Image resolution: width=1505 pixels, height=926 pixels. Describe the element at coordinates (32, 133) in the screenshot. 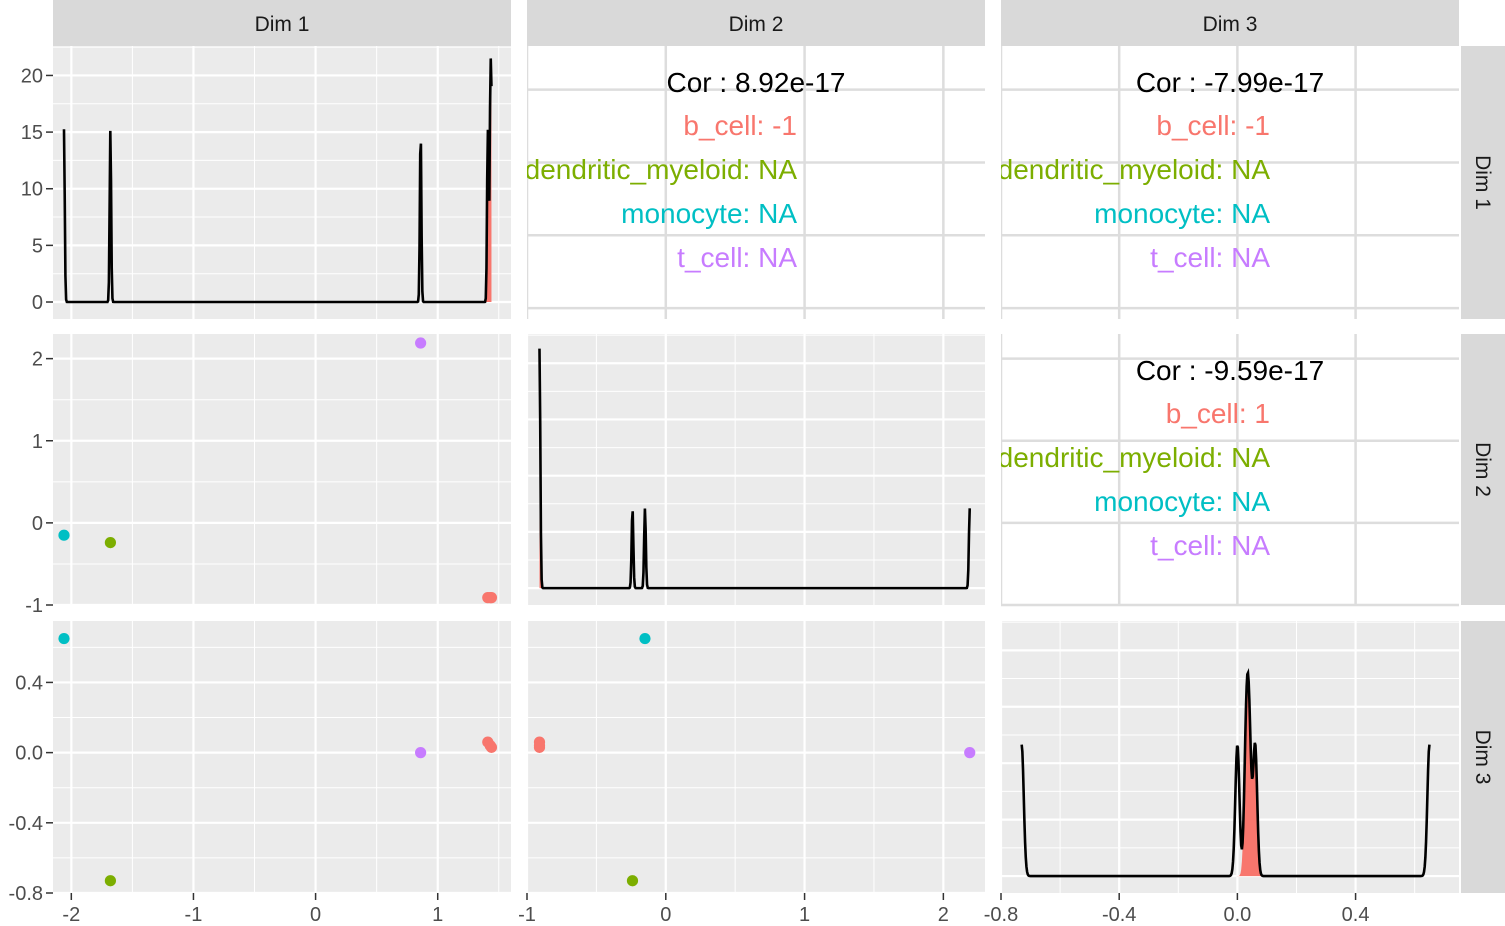

I see `y-tick-label: 15` at that location.